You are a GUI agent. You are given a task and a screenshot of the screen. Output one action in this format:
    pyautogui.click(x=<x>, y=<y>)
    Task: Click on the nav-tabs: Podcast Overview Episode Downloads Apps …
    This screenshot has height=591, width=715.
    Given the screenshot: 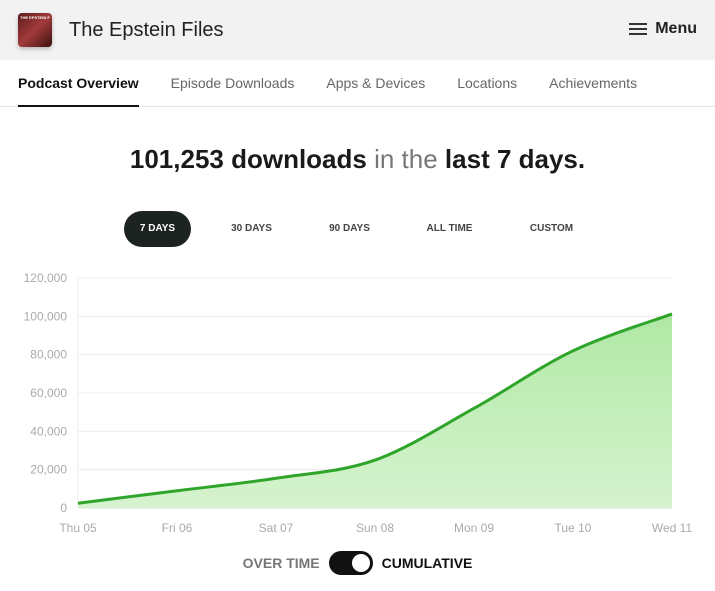 What is the action you would take?
    pyautogui.click(x=357, y=83)
    